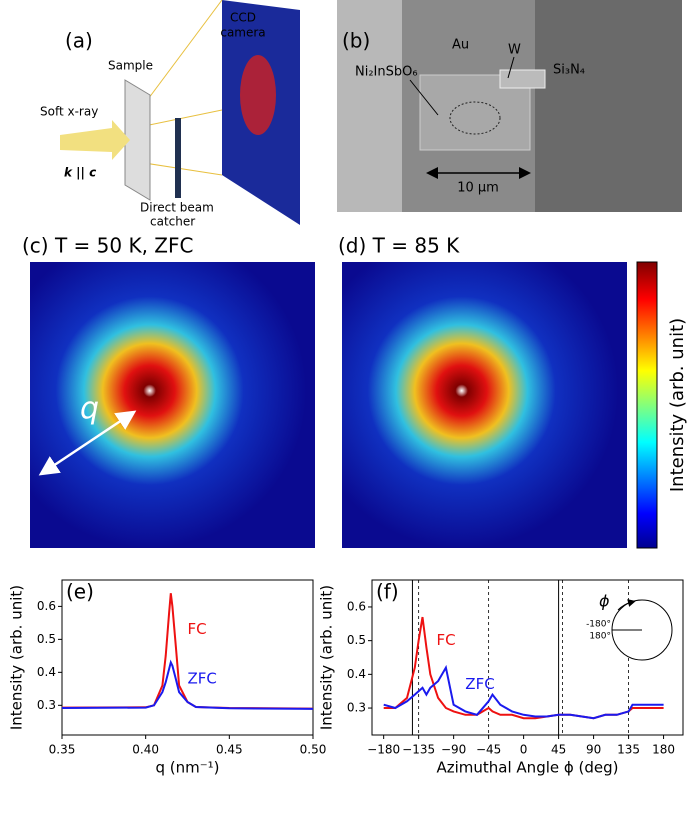  What do you see at coordinates (604, 601) in the screenshot?
I see `inset-symbol: ϕ` at bounding box center [604, 601].